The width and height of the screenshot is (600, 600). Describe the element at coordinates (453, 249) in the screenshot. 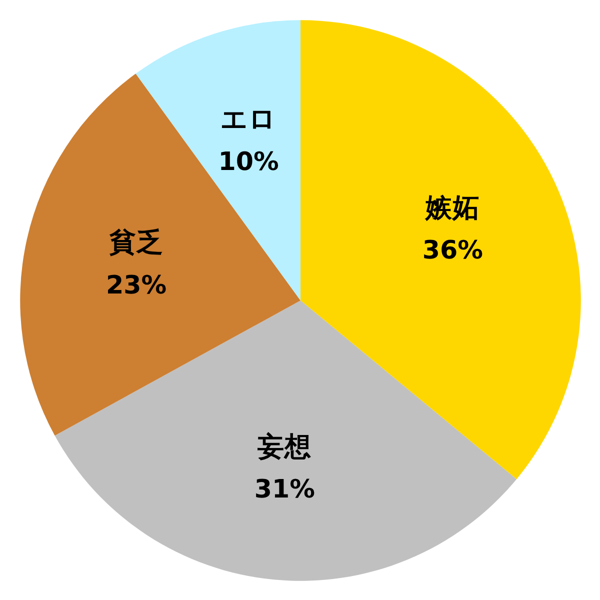

I see `data-label: 36%` at that location.